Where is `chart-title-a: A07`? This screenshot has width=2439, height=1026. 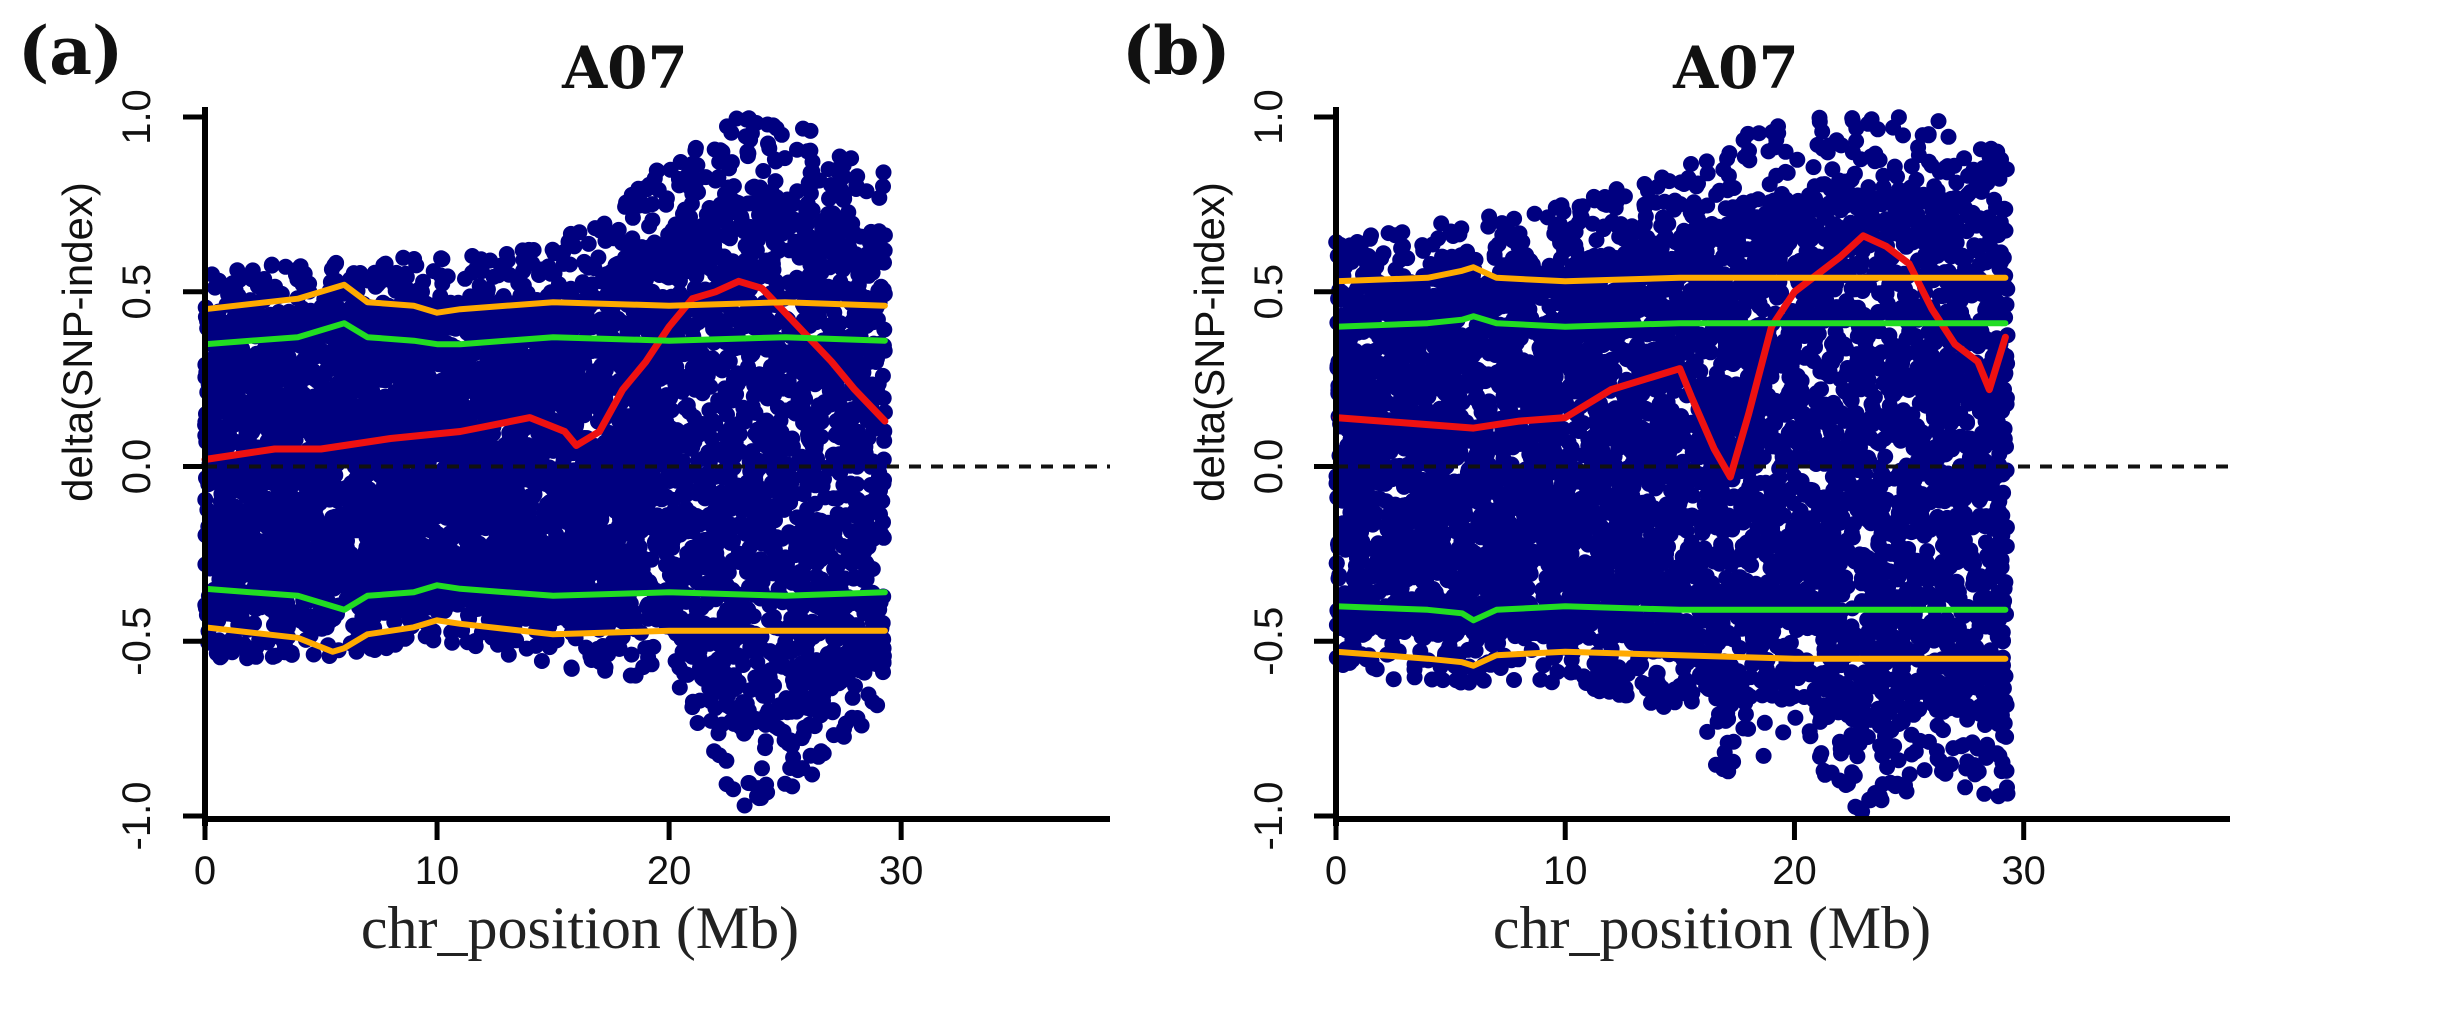 chart-title-a: A07 is located at coordinates (624, 68).